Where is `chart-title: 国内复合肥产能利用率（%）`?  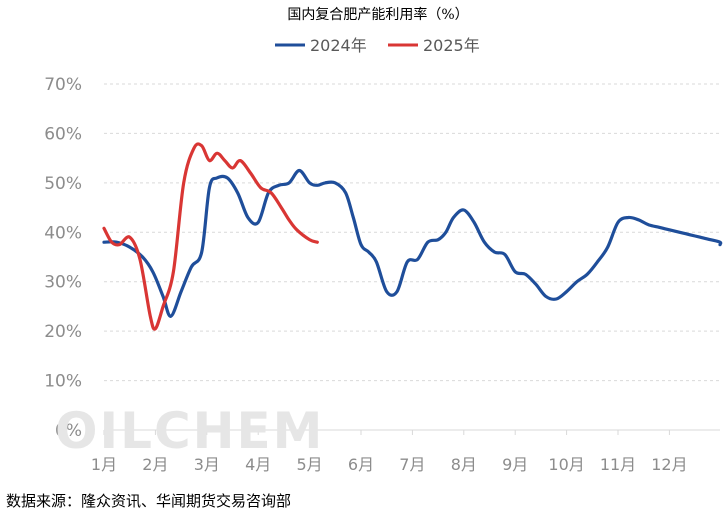 chart-title: 国内复合肥产能利用率（%） is located at coordinates (377, 14).